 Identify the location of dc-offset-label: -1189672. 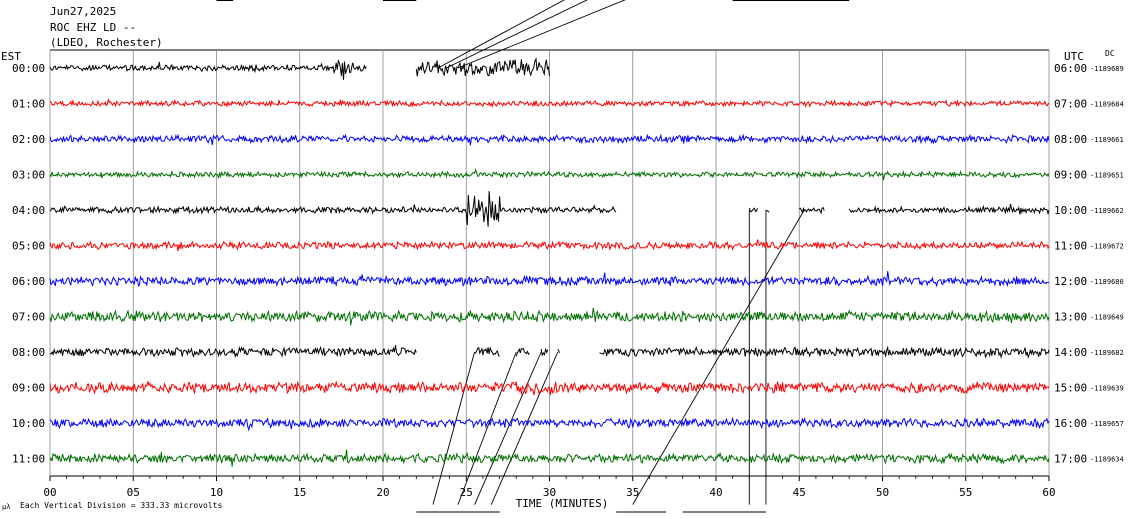
(1107, 247).